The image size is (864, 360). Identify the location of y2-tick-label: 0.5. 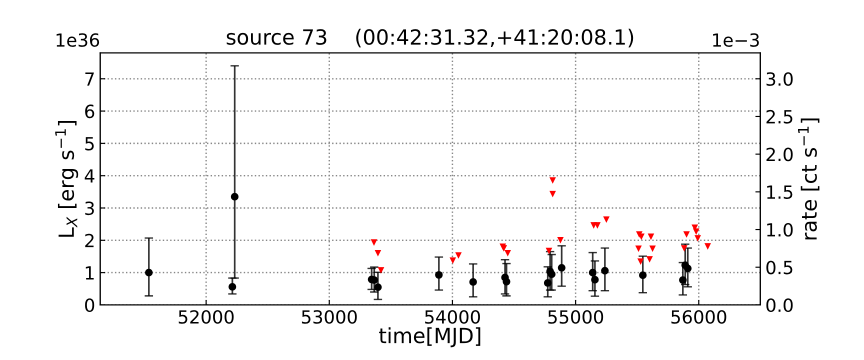
(779, 267).